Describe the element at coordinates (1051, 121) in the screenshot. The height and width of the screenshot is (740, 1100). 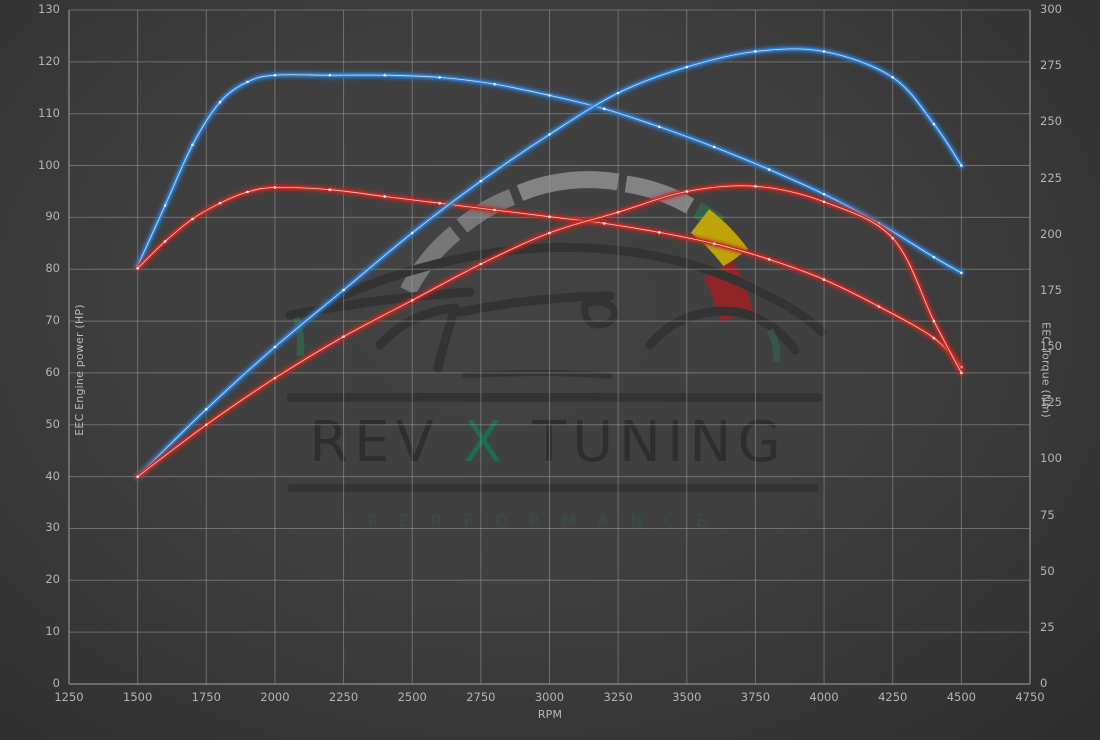
I see `y-tick-right: 250` at that location.